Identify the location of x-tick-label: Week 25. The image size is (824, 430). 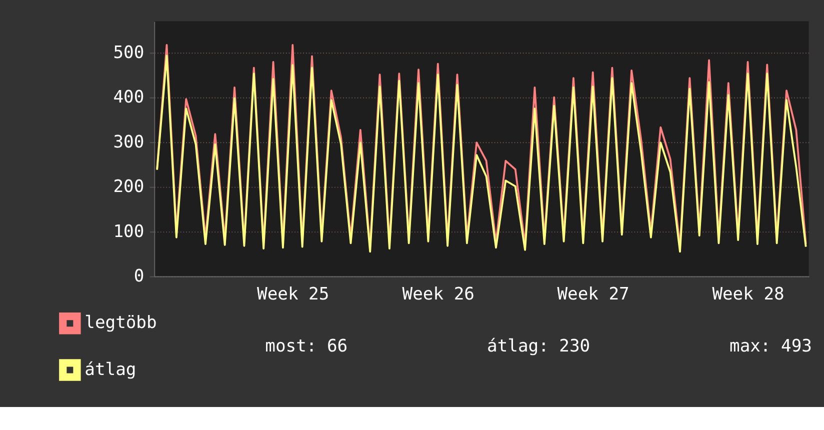
(293, 294).